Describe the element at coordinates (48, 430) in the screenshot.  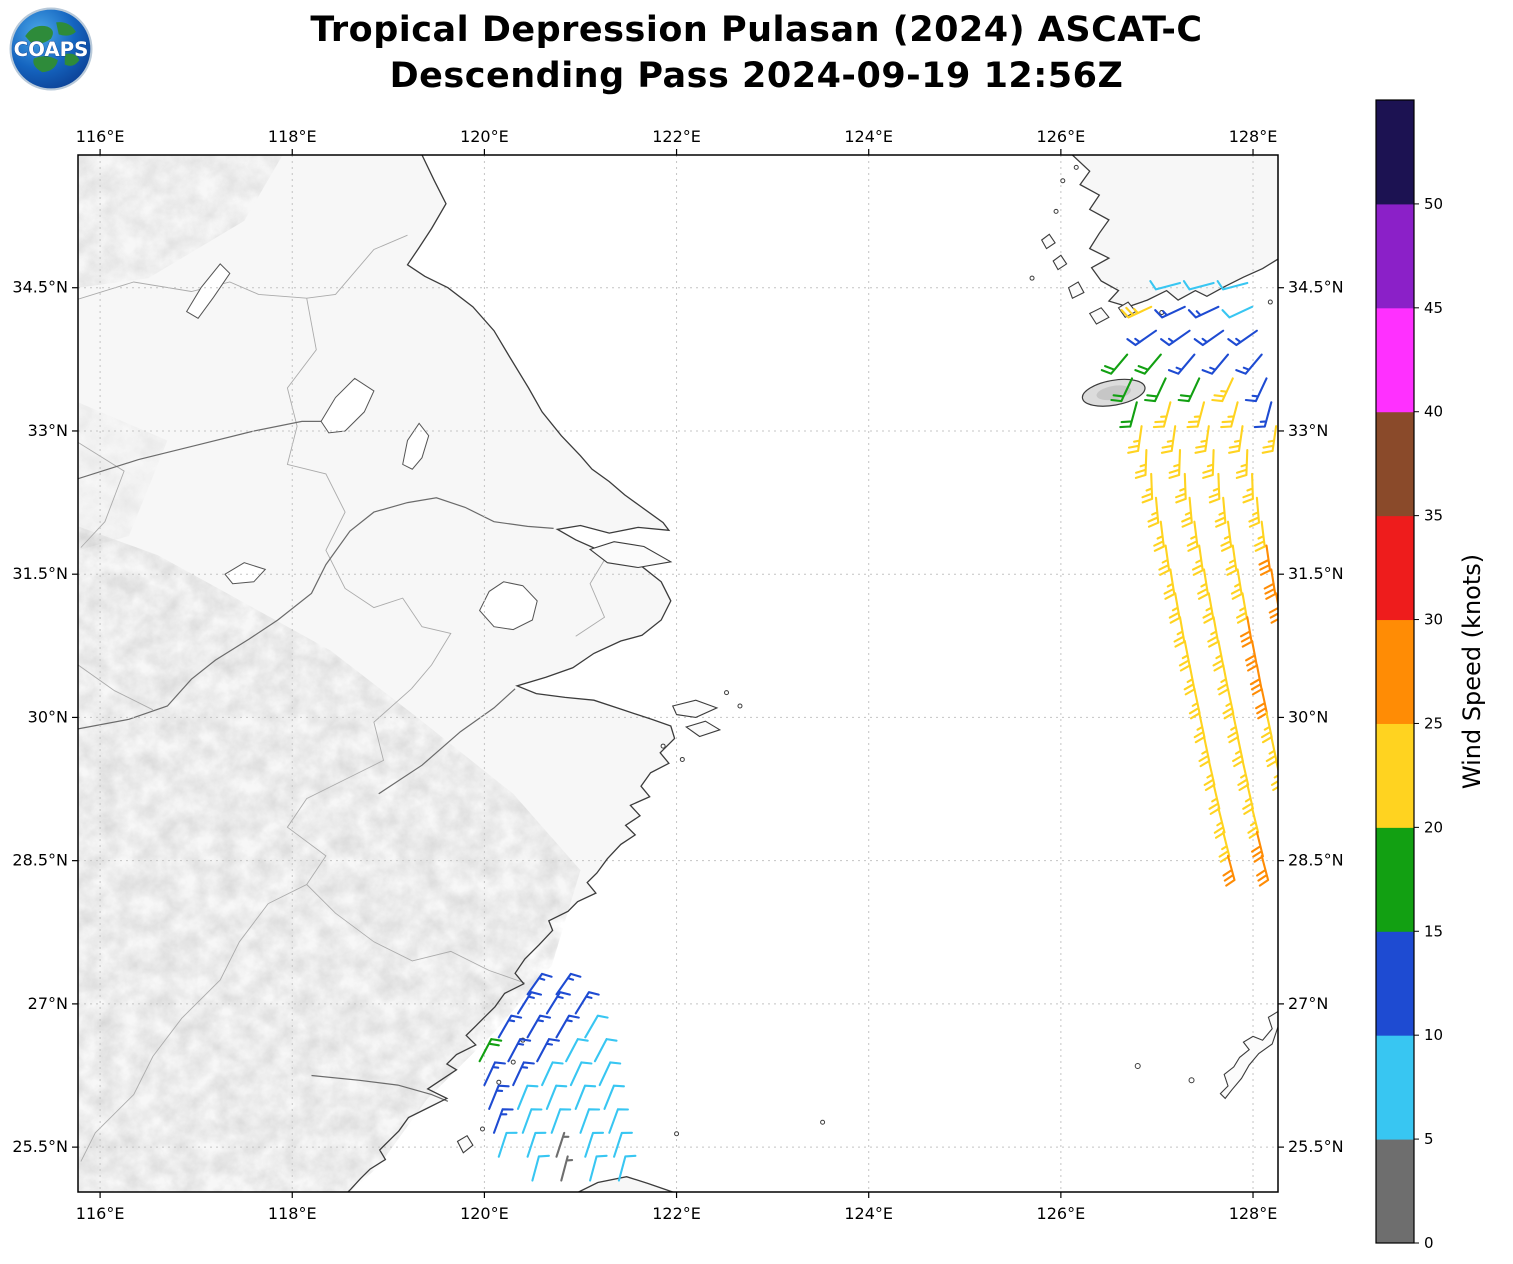
I see `lat-tick-label-left: 33°N` at that location.